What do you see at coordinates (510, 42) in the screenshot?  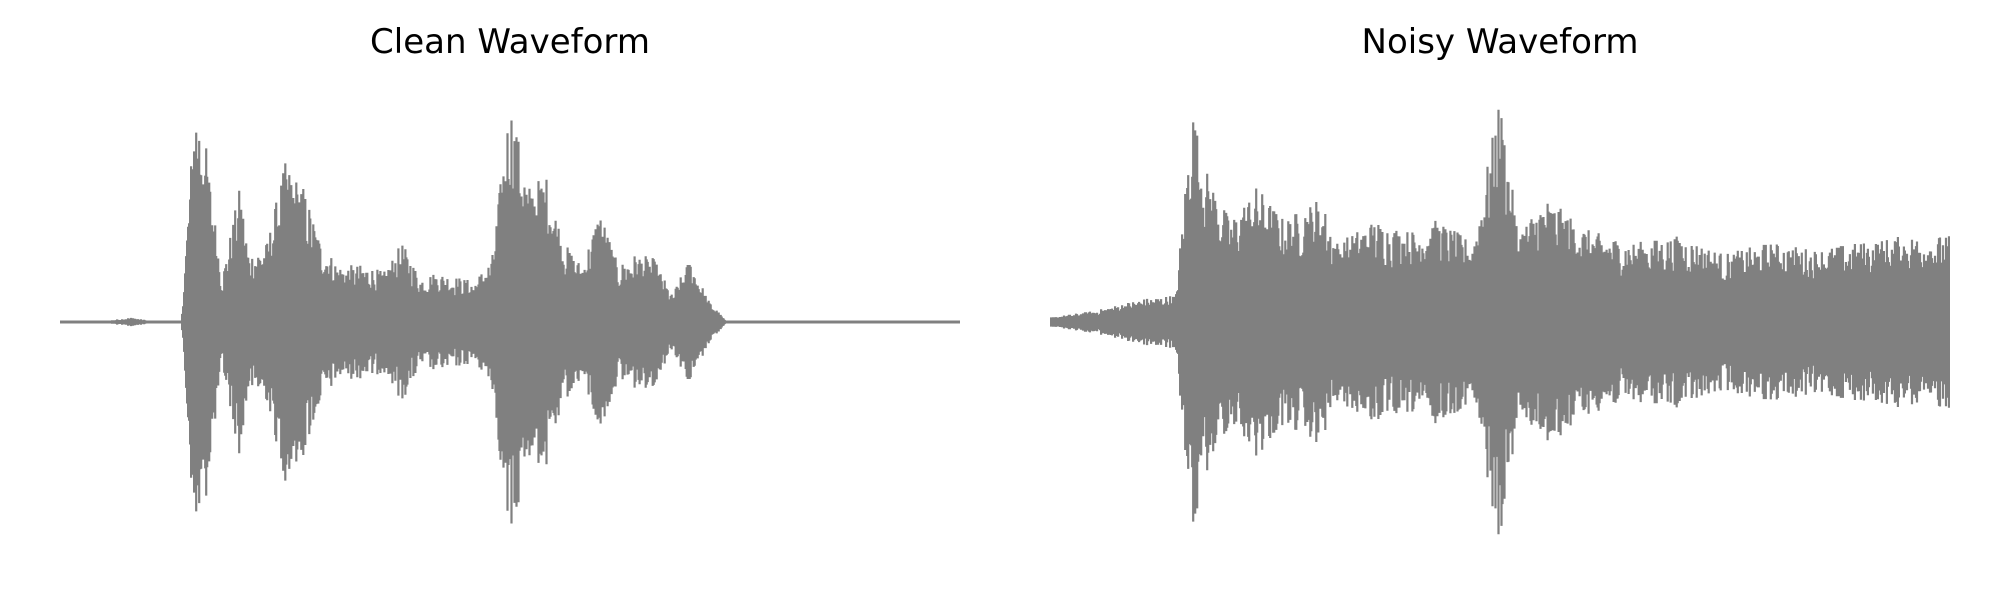 I see `chart-title-clean: Clean Waveform` at bounding box center [510, 42].